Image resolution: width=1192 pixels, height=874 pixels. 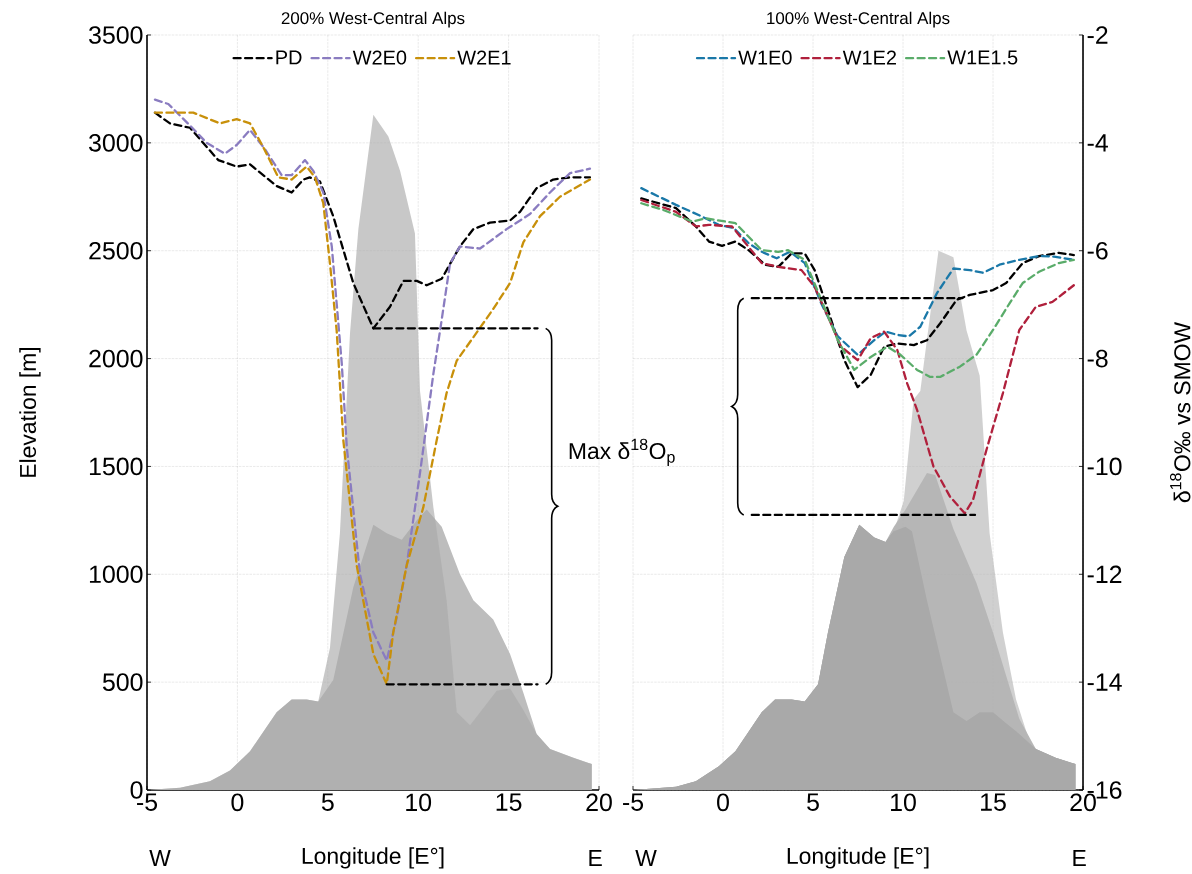 I want to click on y-tick-label: 3500, so click(x=116, y=35).